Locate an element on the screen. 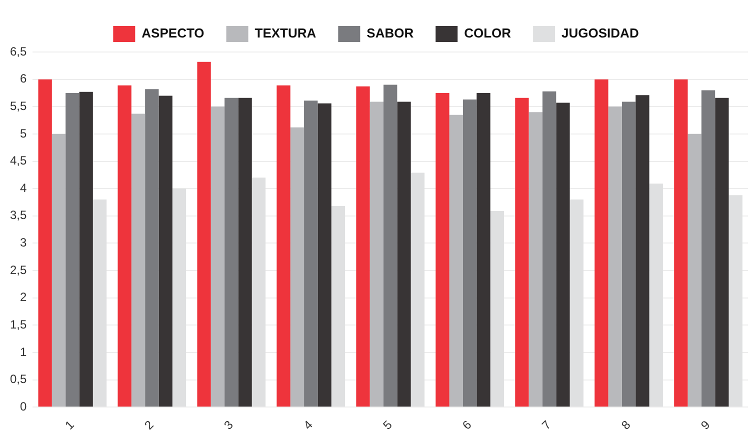  x-tick-label: 1 is located at coordinates (70, 425).